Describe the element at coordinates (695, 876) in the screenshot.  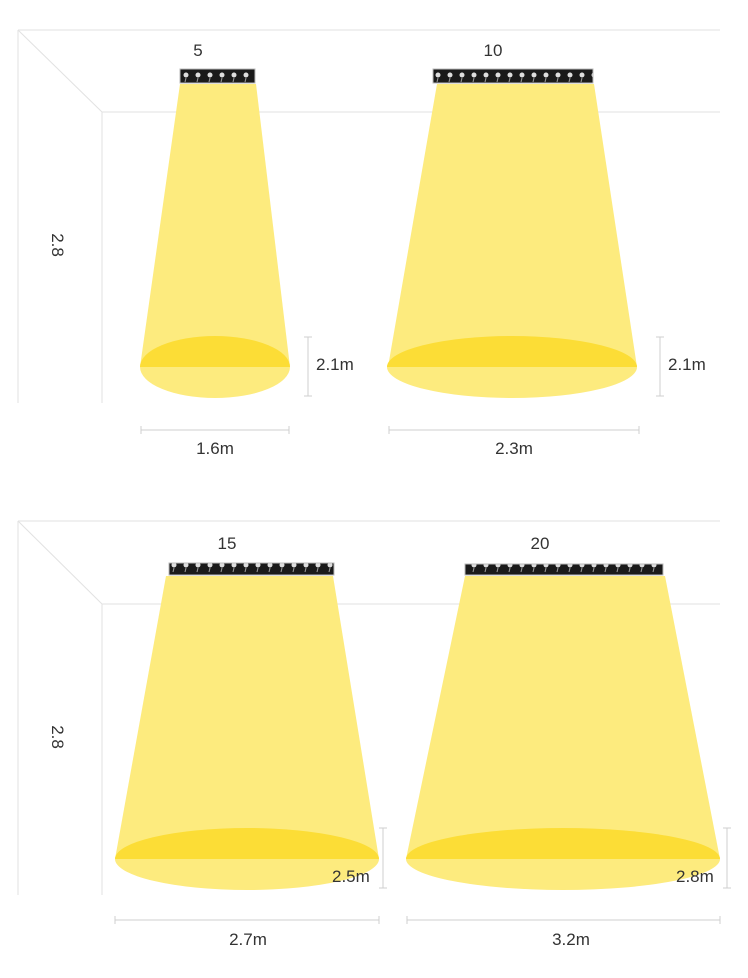
I see `spot-height-label: 2.8m` at that location.